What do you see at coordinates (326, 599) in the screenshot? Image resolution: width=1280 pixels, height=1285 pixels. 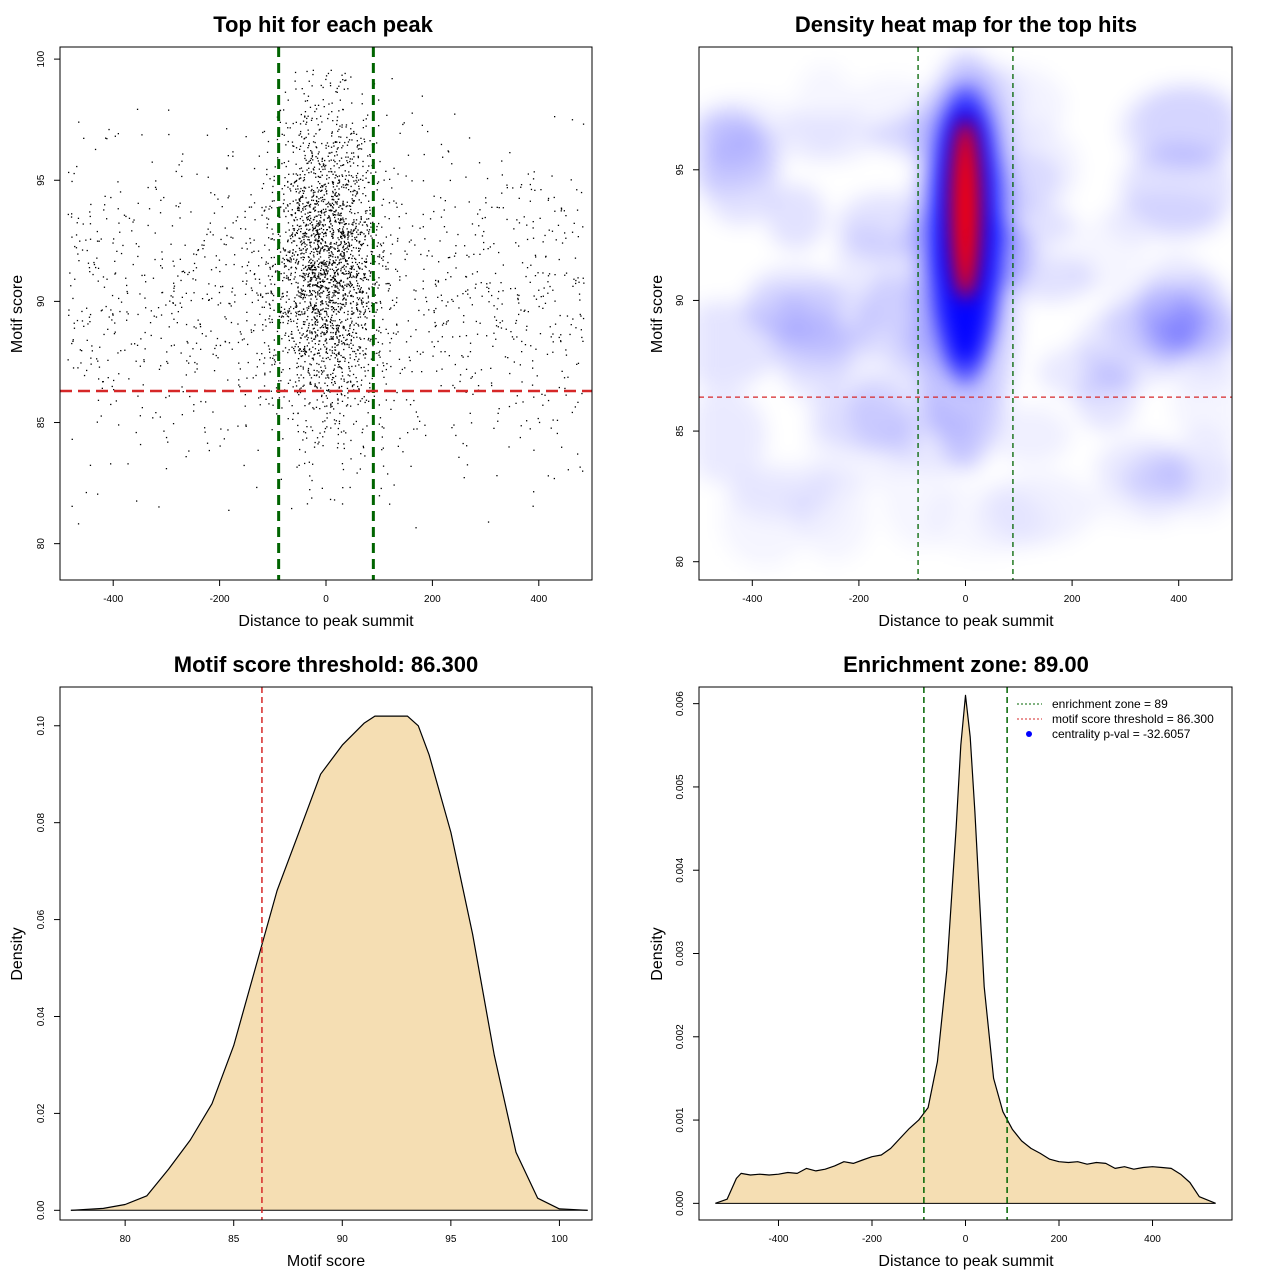 I see `x-tick-label: 0` at bounding box center [326, 599].